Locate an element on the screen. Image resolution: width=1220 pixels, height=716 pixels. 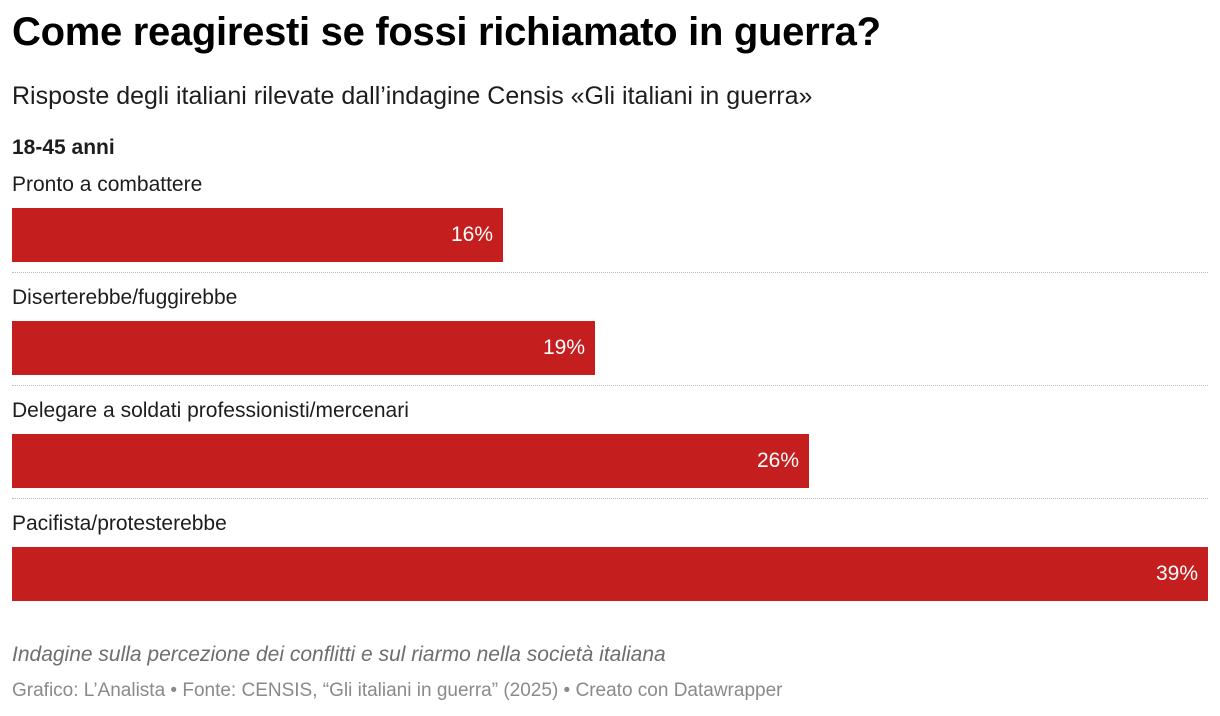
bar-value-label: 16% is located at coordinates (471, 234).